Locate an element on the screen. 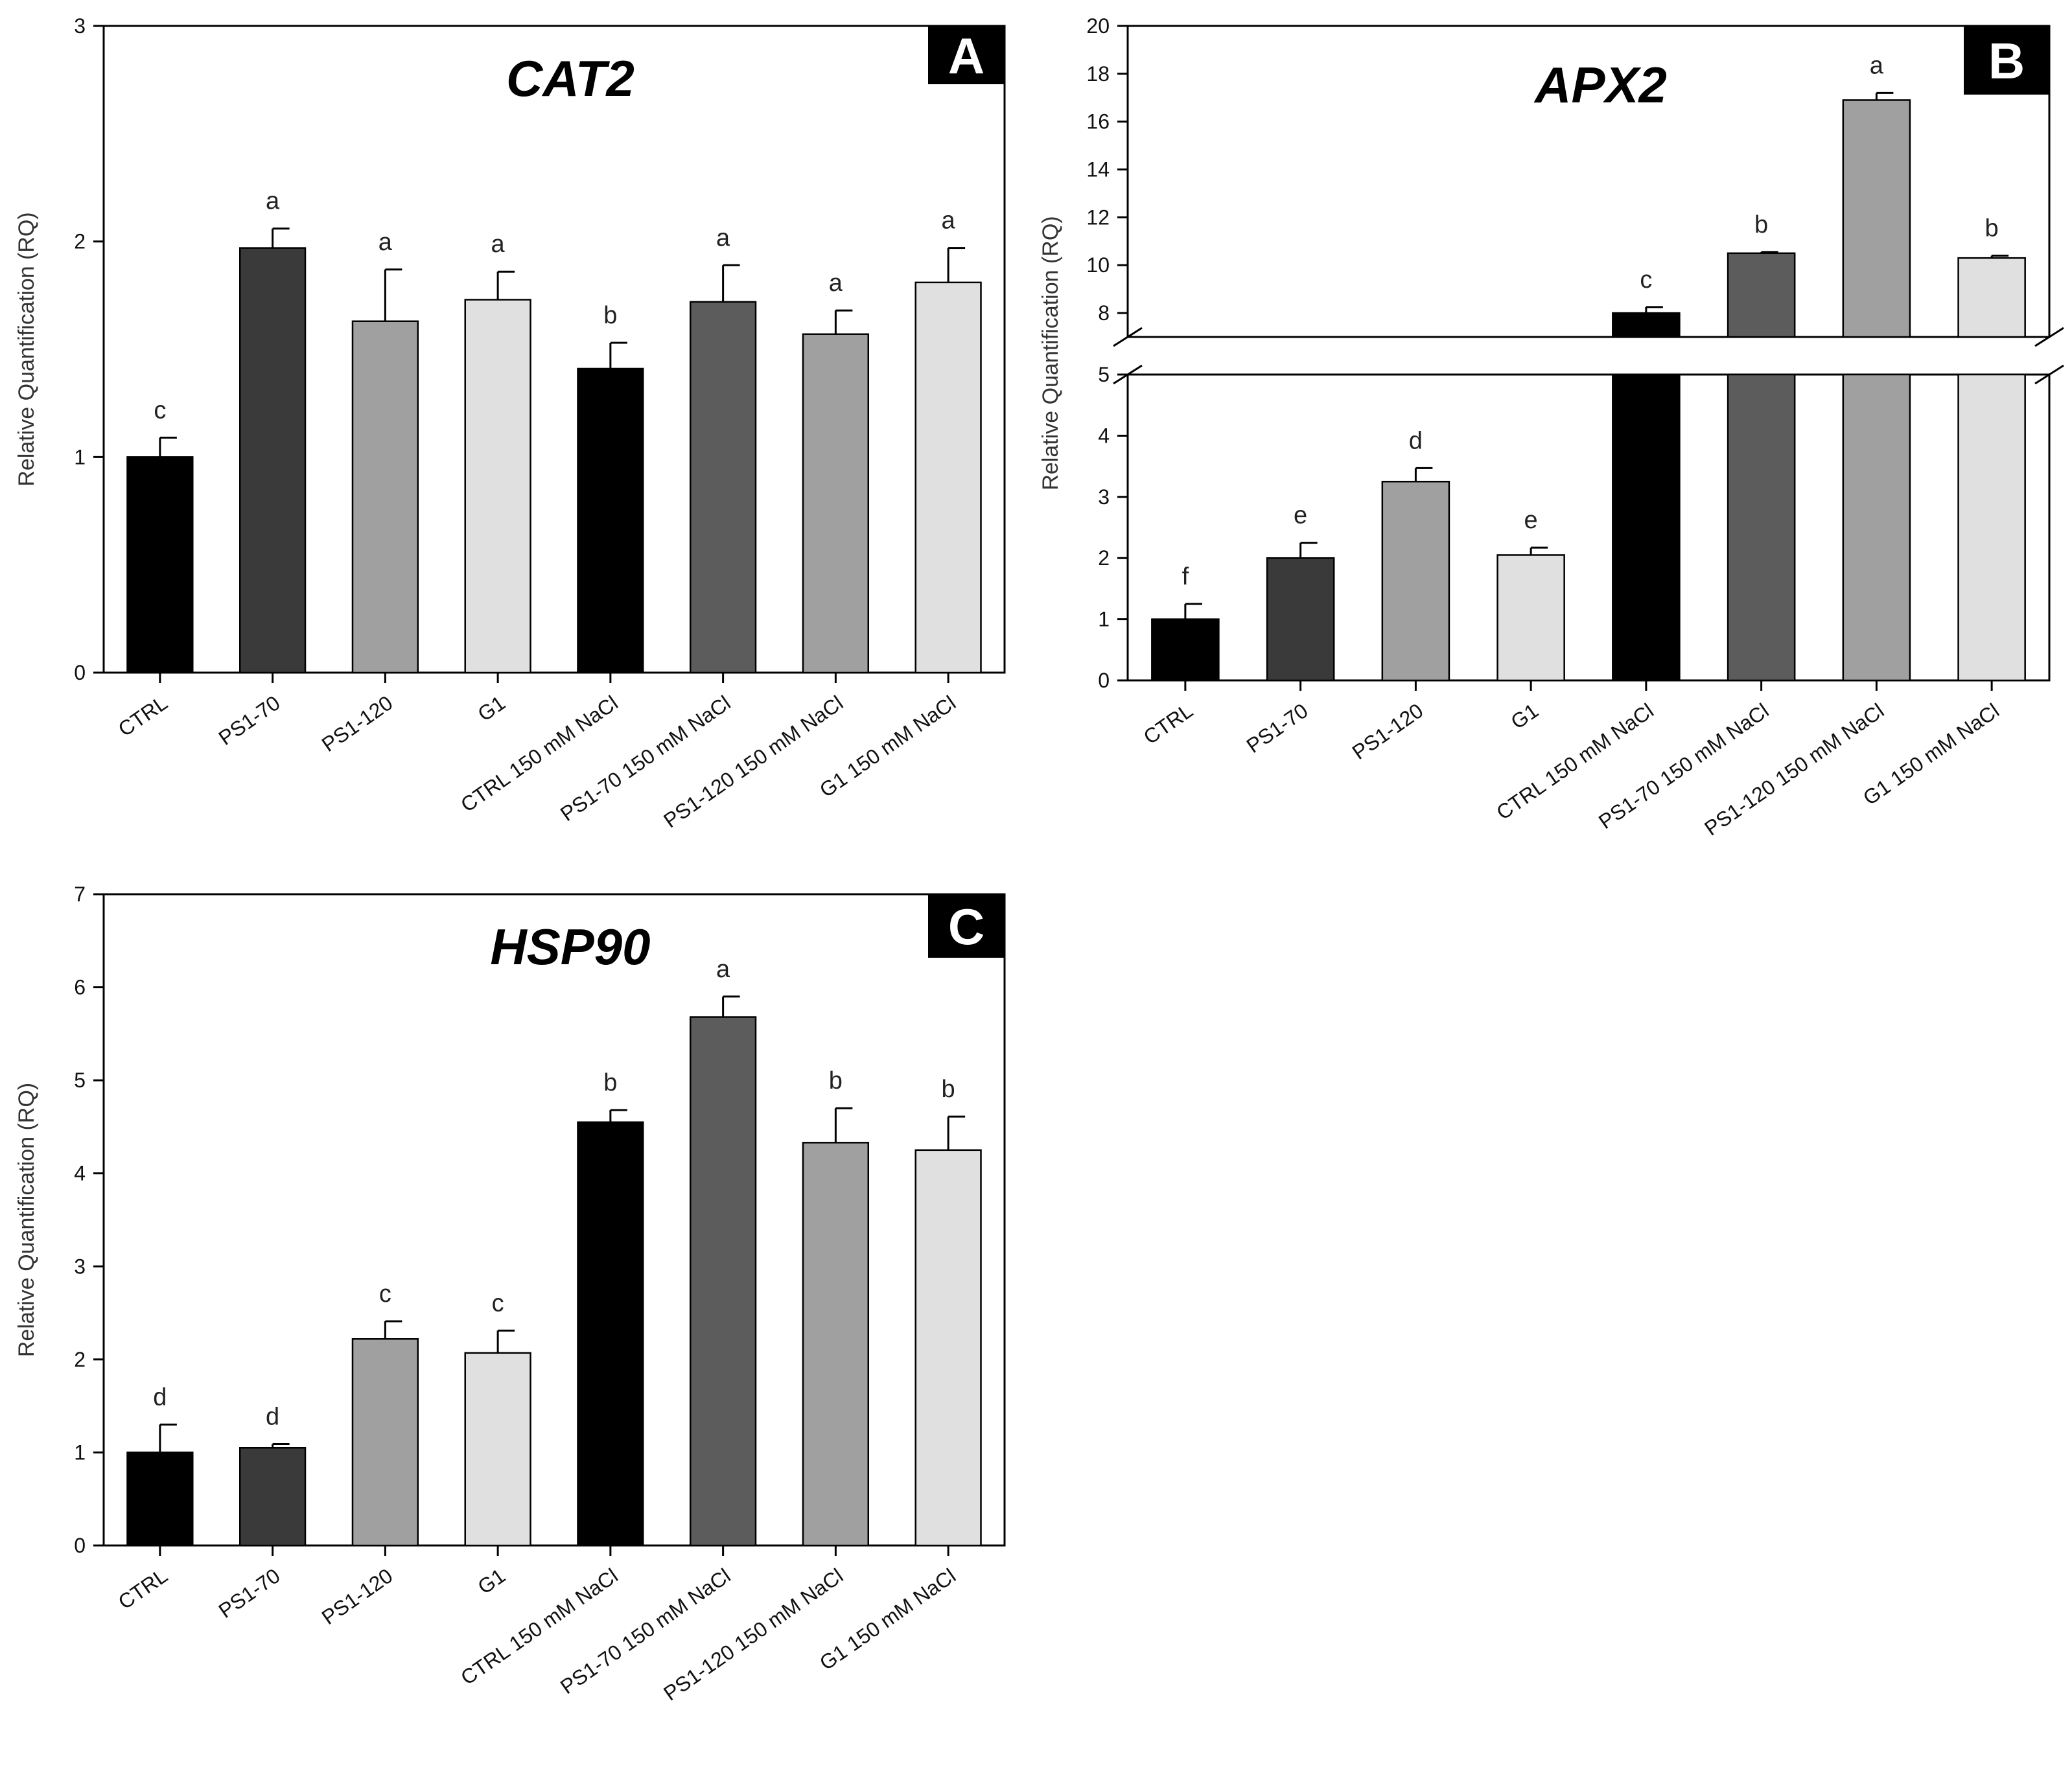 Image resolution: width=2072 pixels, height=1782 pixels. axis-break-gap-left is located at coordinates (1120, 356).